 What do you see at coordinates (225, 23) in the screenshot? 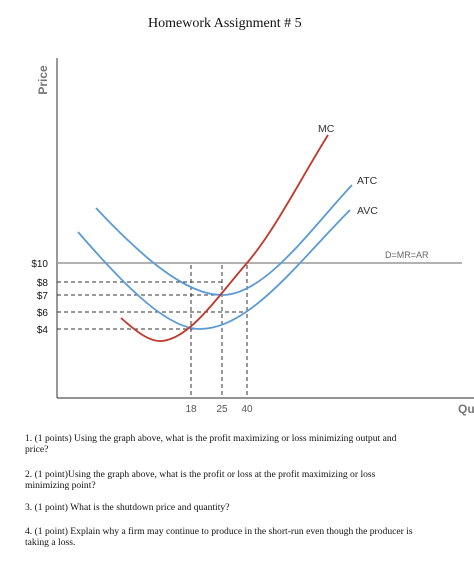
I see `title: Homework Assignment # 5` at bounding box center [225, 23].